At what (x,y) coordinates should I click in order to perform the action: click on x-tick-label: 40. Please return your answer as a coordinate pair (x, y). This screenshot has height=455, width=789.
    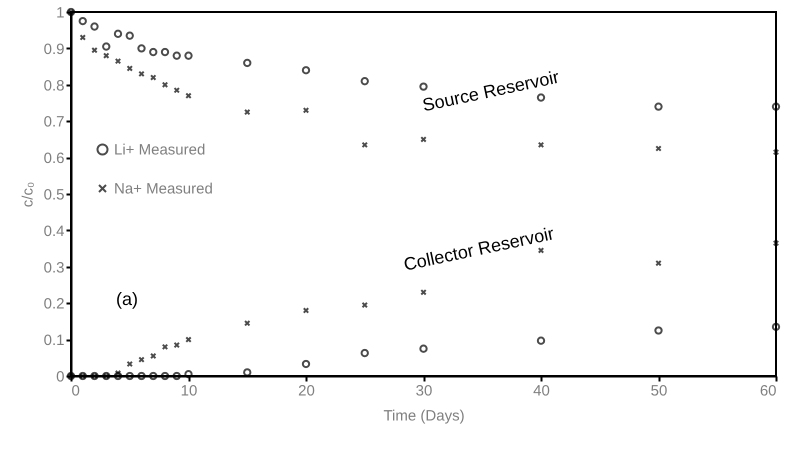
    Looking at the image, I should click on (541, 391).